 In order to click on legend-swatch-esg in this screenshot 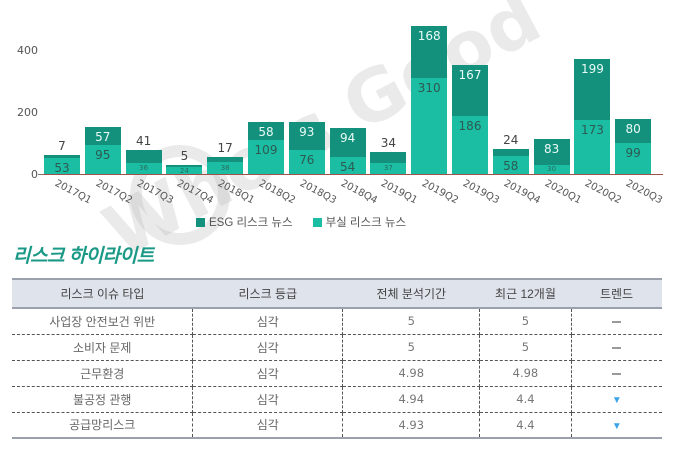, I will do `click(200, 222)`.